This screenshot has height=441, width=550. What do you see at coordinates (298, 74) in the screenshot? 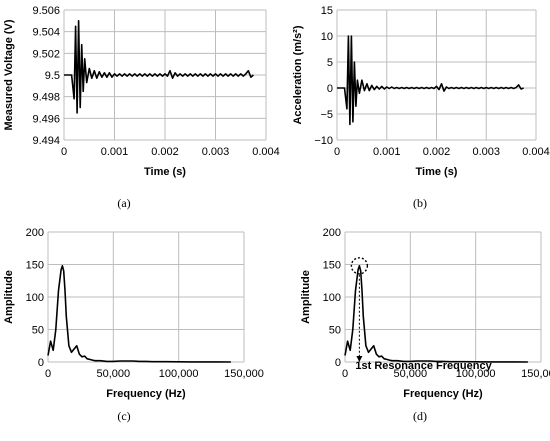
I see `y-axis-label: Acceleration (m/s²)` at bounding box center [298, 74].